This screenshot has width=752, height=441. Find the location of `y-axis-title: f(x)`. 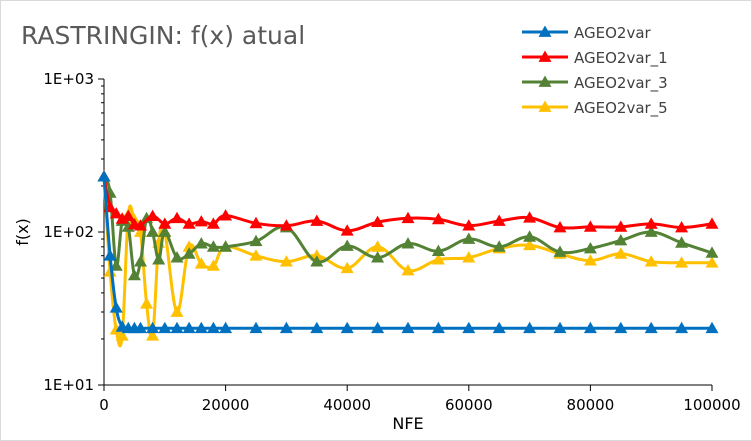

y-axis-title: f(x) is located at coordinates (22, 232).